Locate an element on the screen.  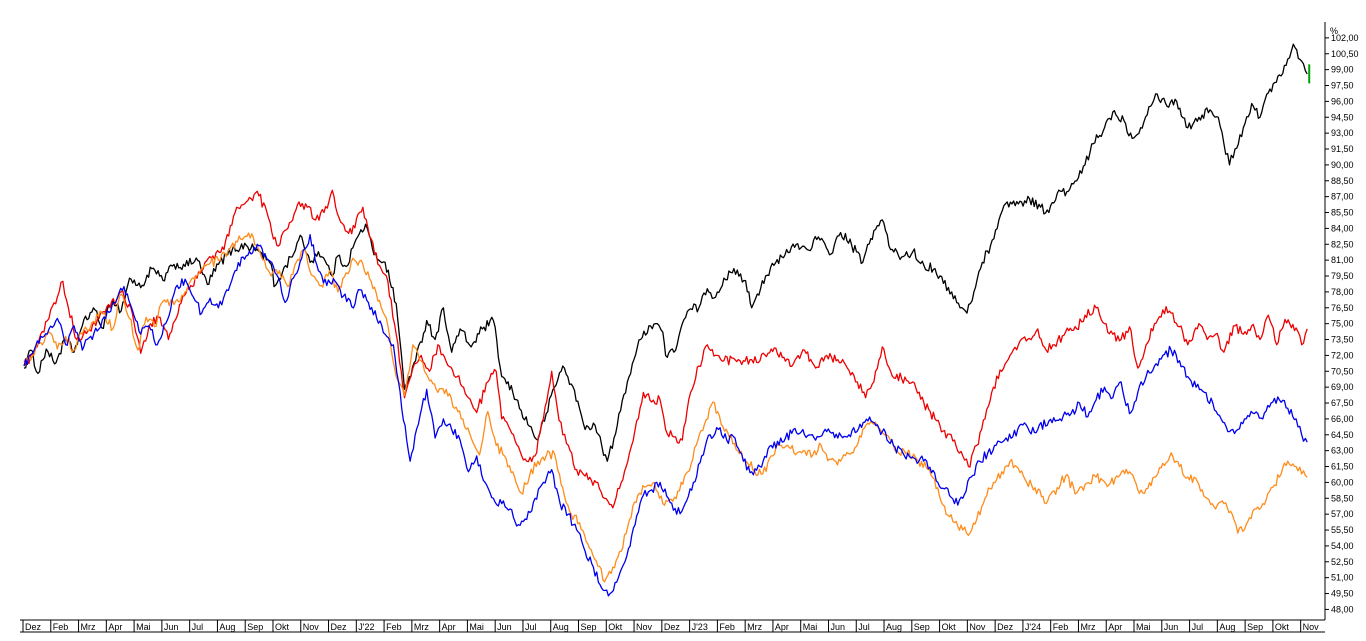
y-tick-label: 91,50 is located at coordinates (1342, 149).